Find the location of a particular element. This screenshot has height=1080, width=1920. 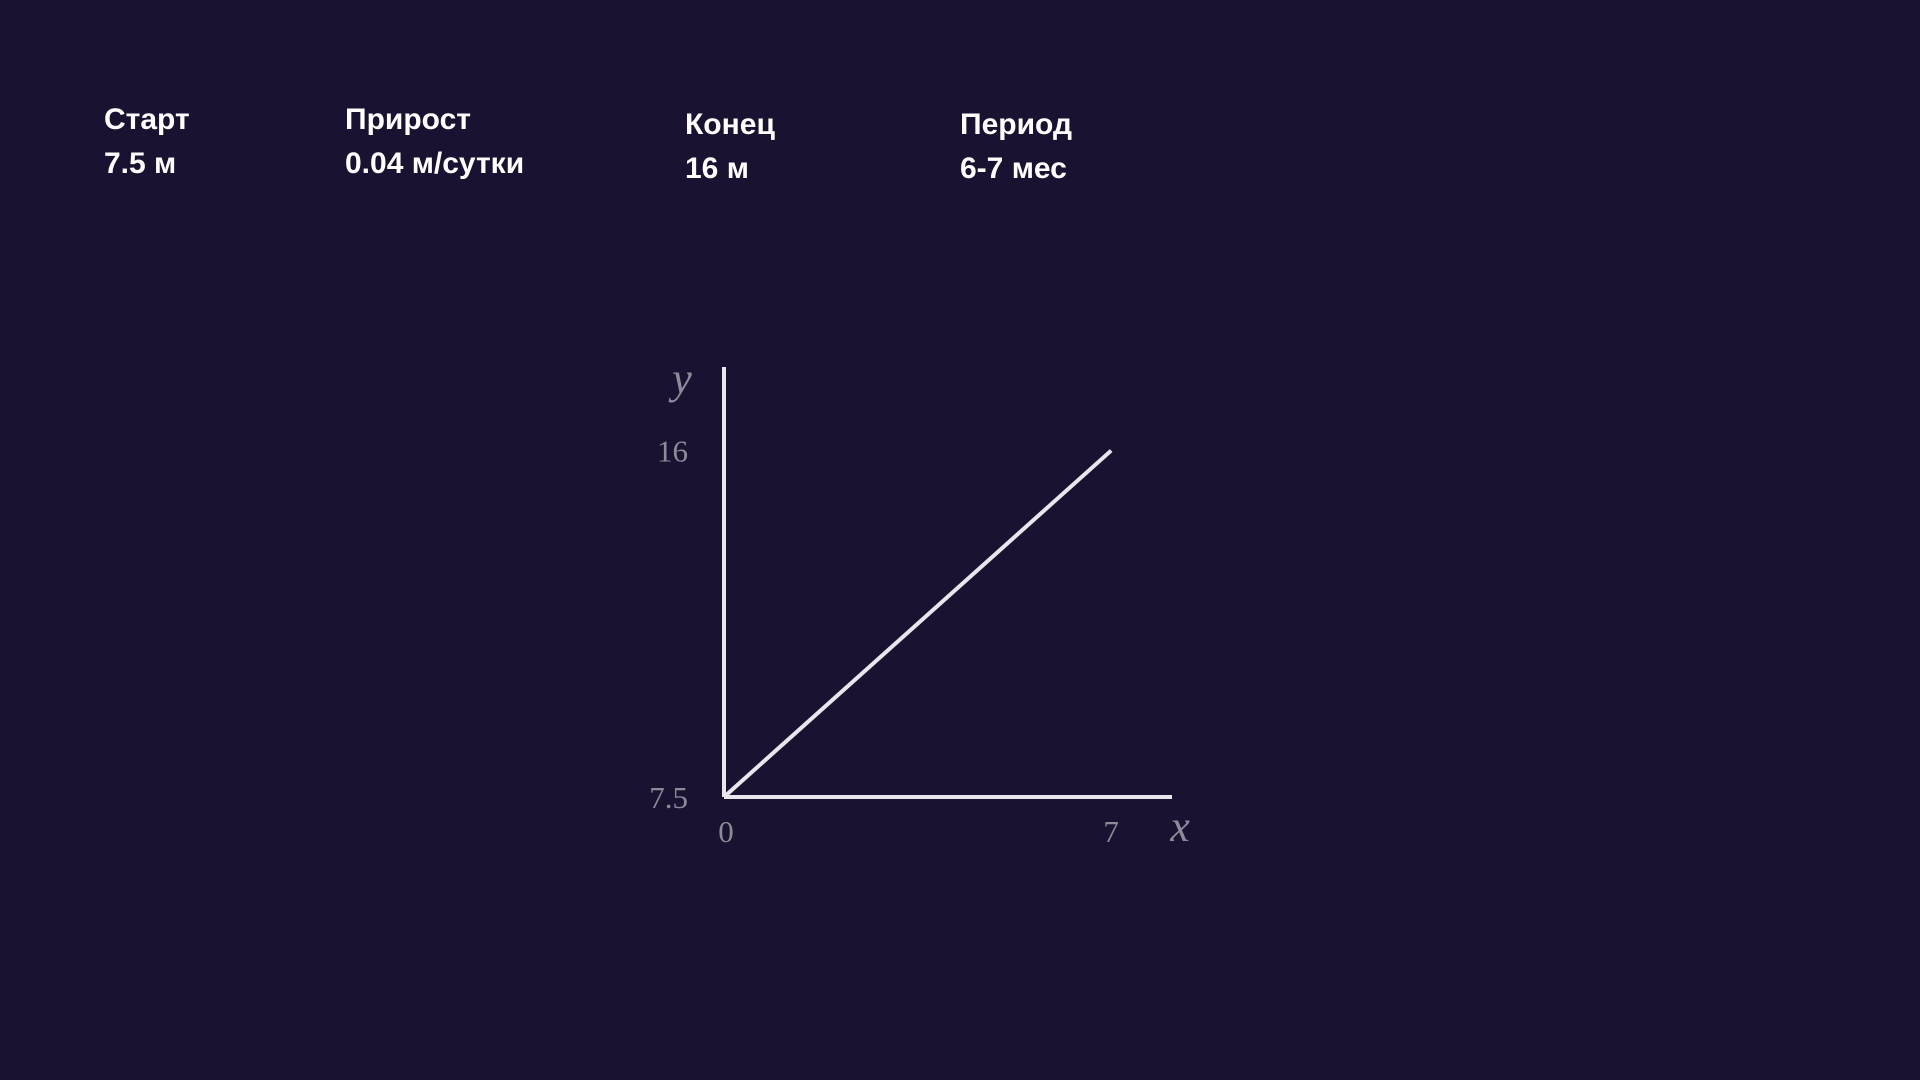

stat-start: Старт 7.5 м is located at coordinates (147, 142).